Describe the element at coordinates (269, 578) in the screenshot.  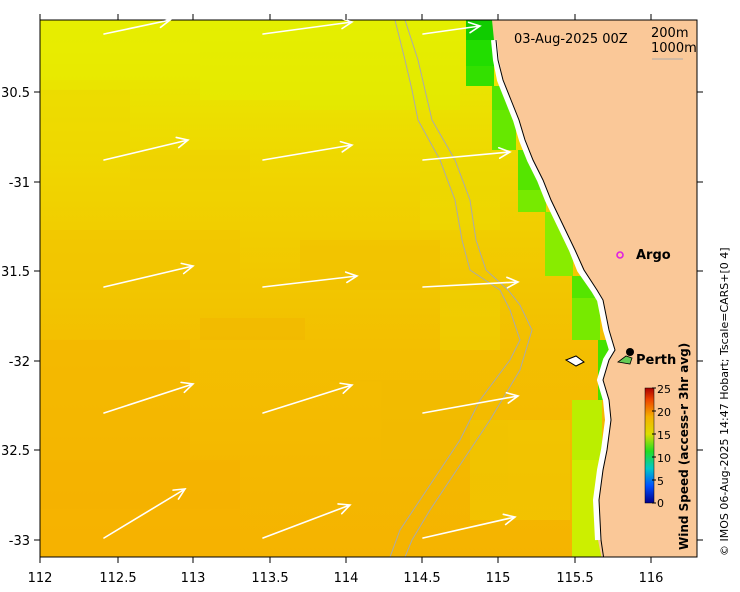
I see `x-tick-label: 113.5` at that location.